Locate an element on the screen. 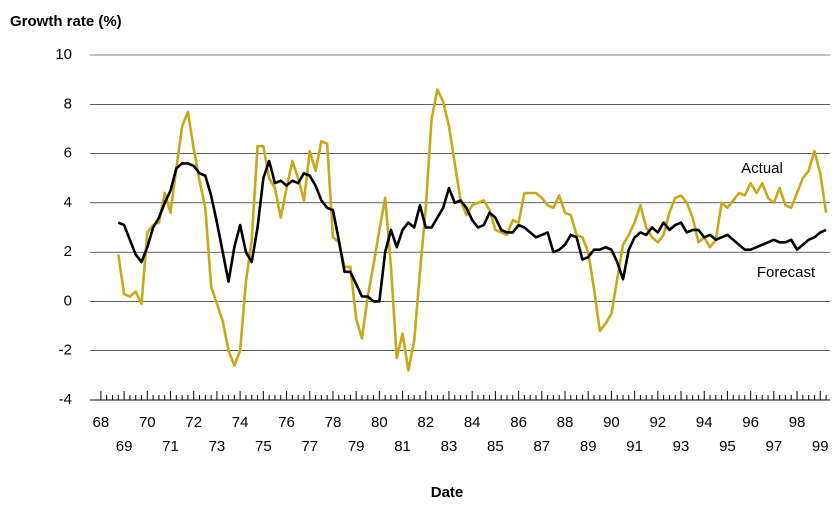  x-tick-label: 94 is located at coordinates (704, 422).